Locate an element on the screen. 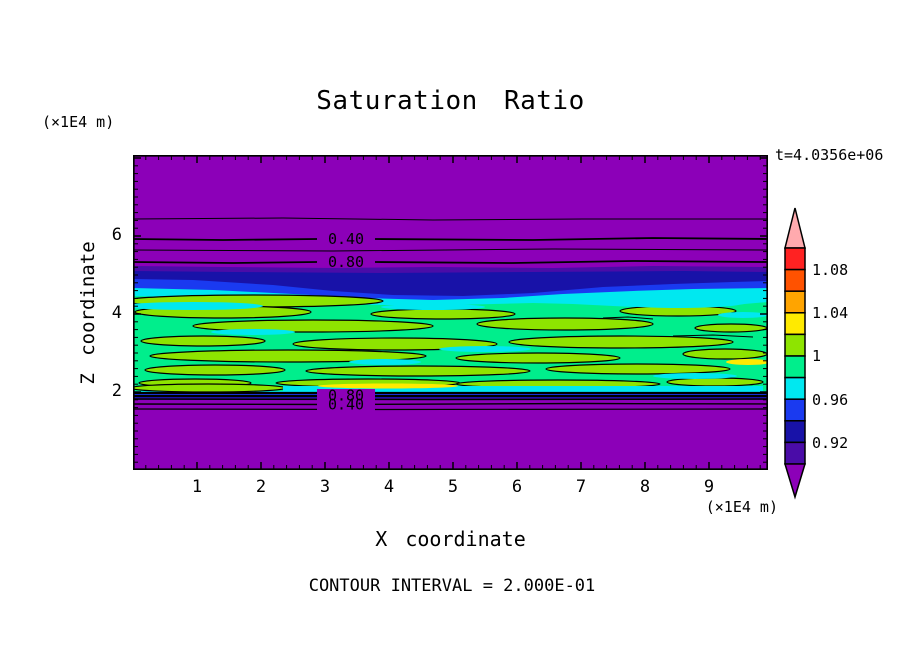  x-tick-label: 3 is located at coordinates (325, 487).